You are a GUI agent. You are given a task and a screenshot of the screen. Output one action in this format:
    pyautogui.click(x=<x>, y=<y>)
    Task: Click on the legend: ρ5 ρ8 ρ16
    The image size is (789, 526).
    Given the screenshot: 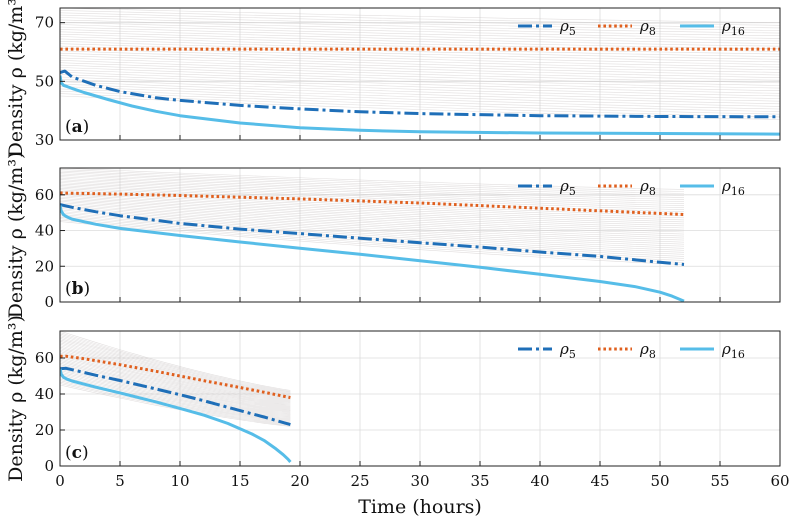 What is the action you would take?
    pyautogui.click(x=631, y=27)
    